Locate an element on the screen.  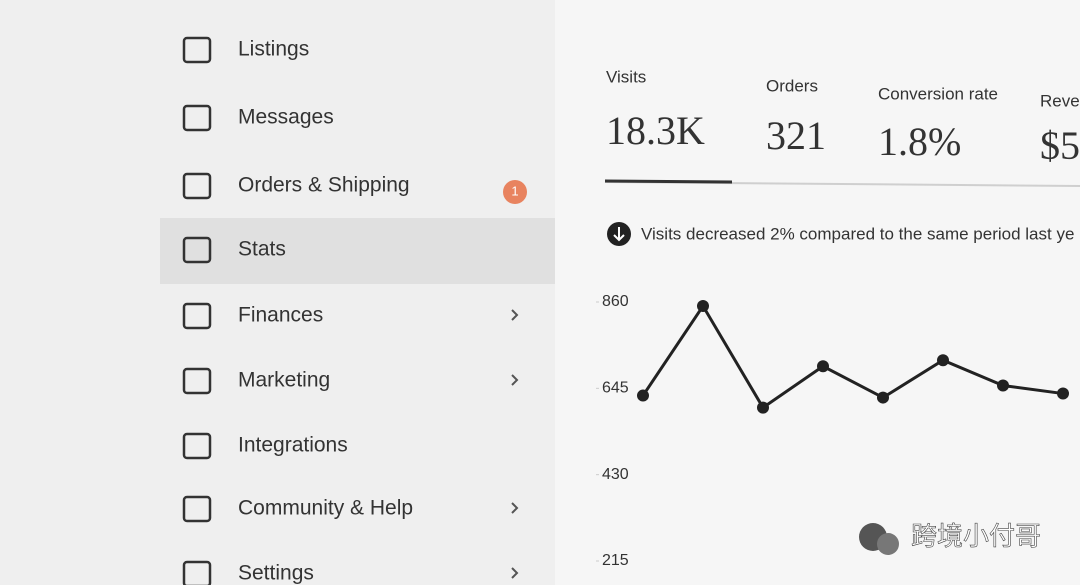
metric-value: $5, is located at coordinates (1060, 145).